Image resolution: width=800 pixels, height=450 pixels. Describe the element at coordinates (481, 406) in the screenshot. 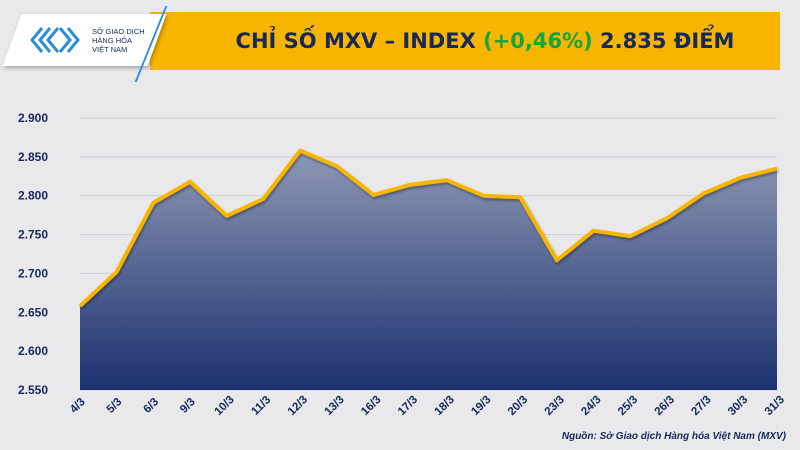

I see `x-tick-label: 19/3` at that location.